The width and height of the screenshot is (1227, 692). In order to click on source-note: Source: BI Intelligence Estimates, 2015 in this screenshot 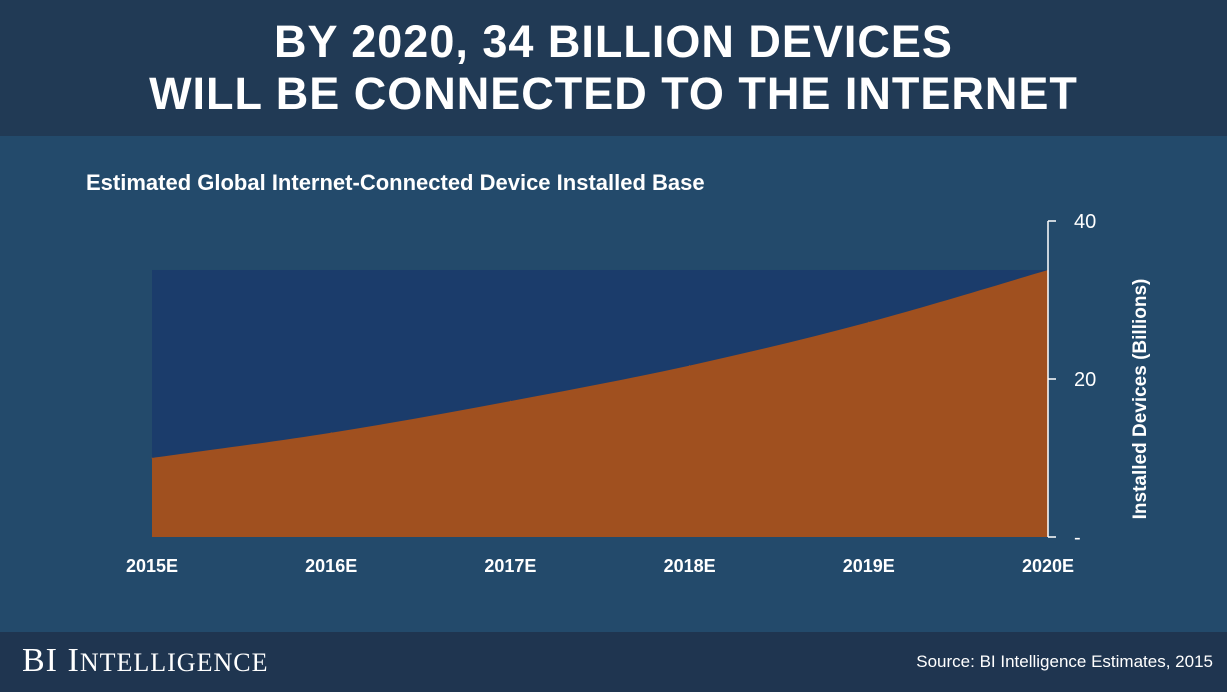, I will do `click(1064, 661)`.